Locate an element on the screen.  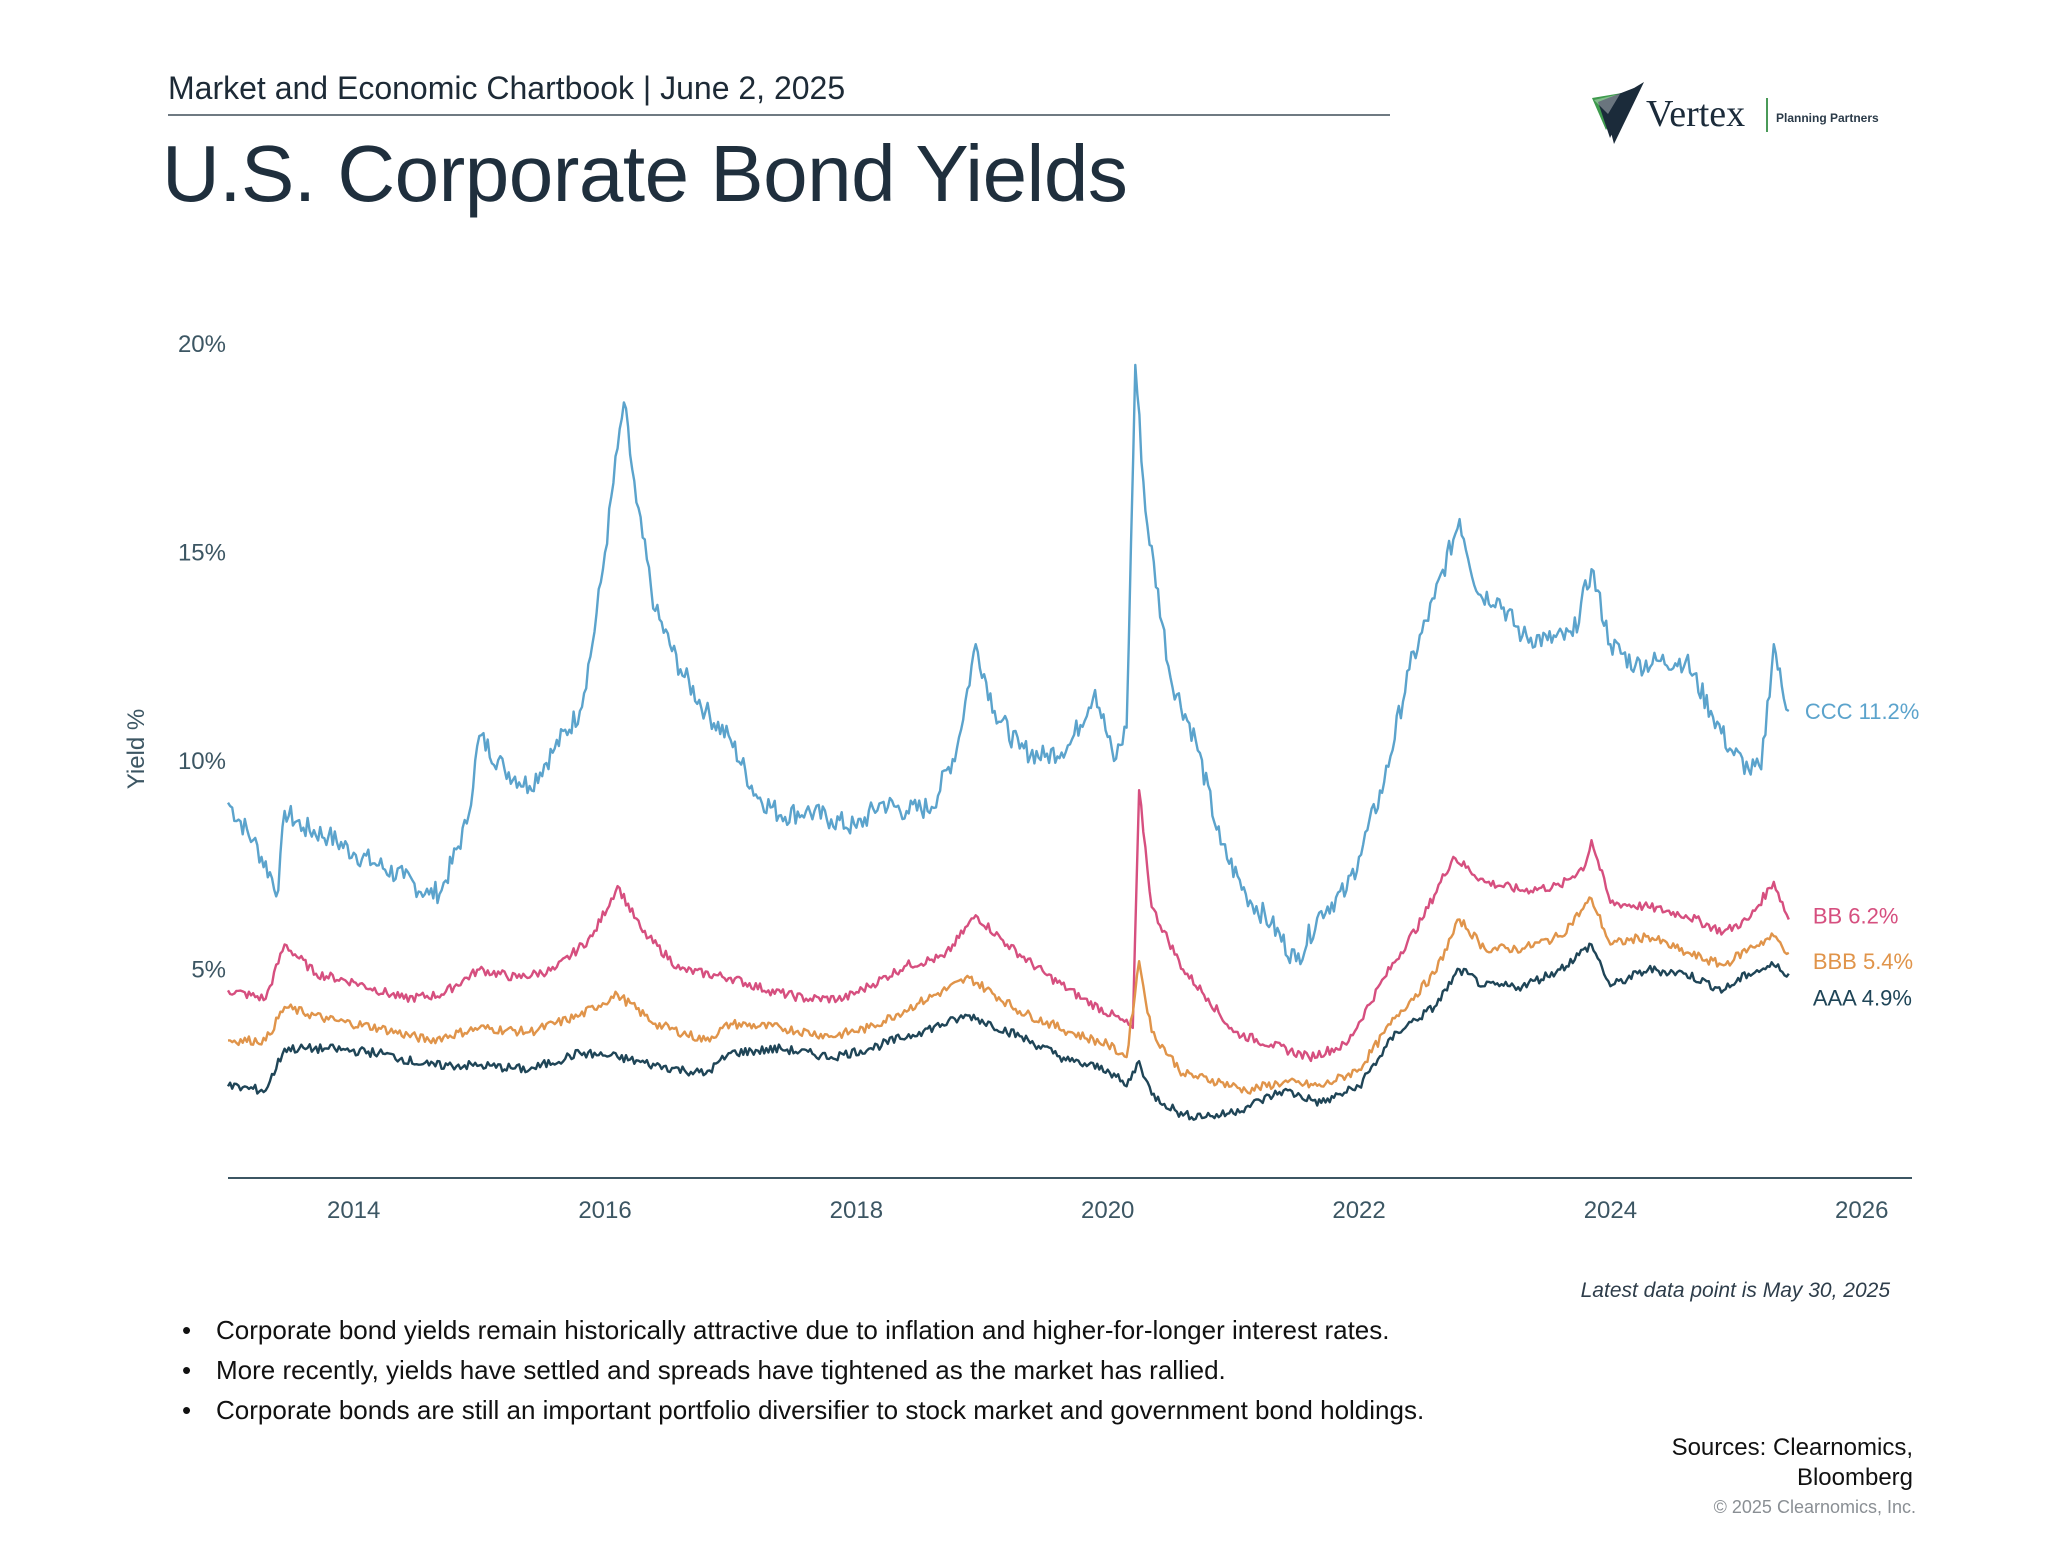
sources-line-2: Bloomberg is located at coordinates (1854, 1477).